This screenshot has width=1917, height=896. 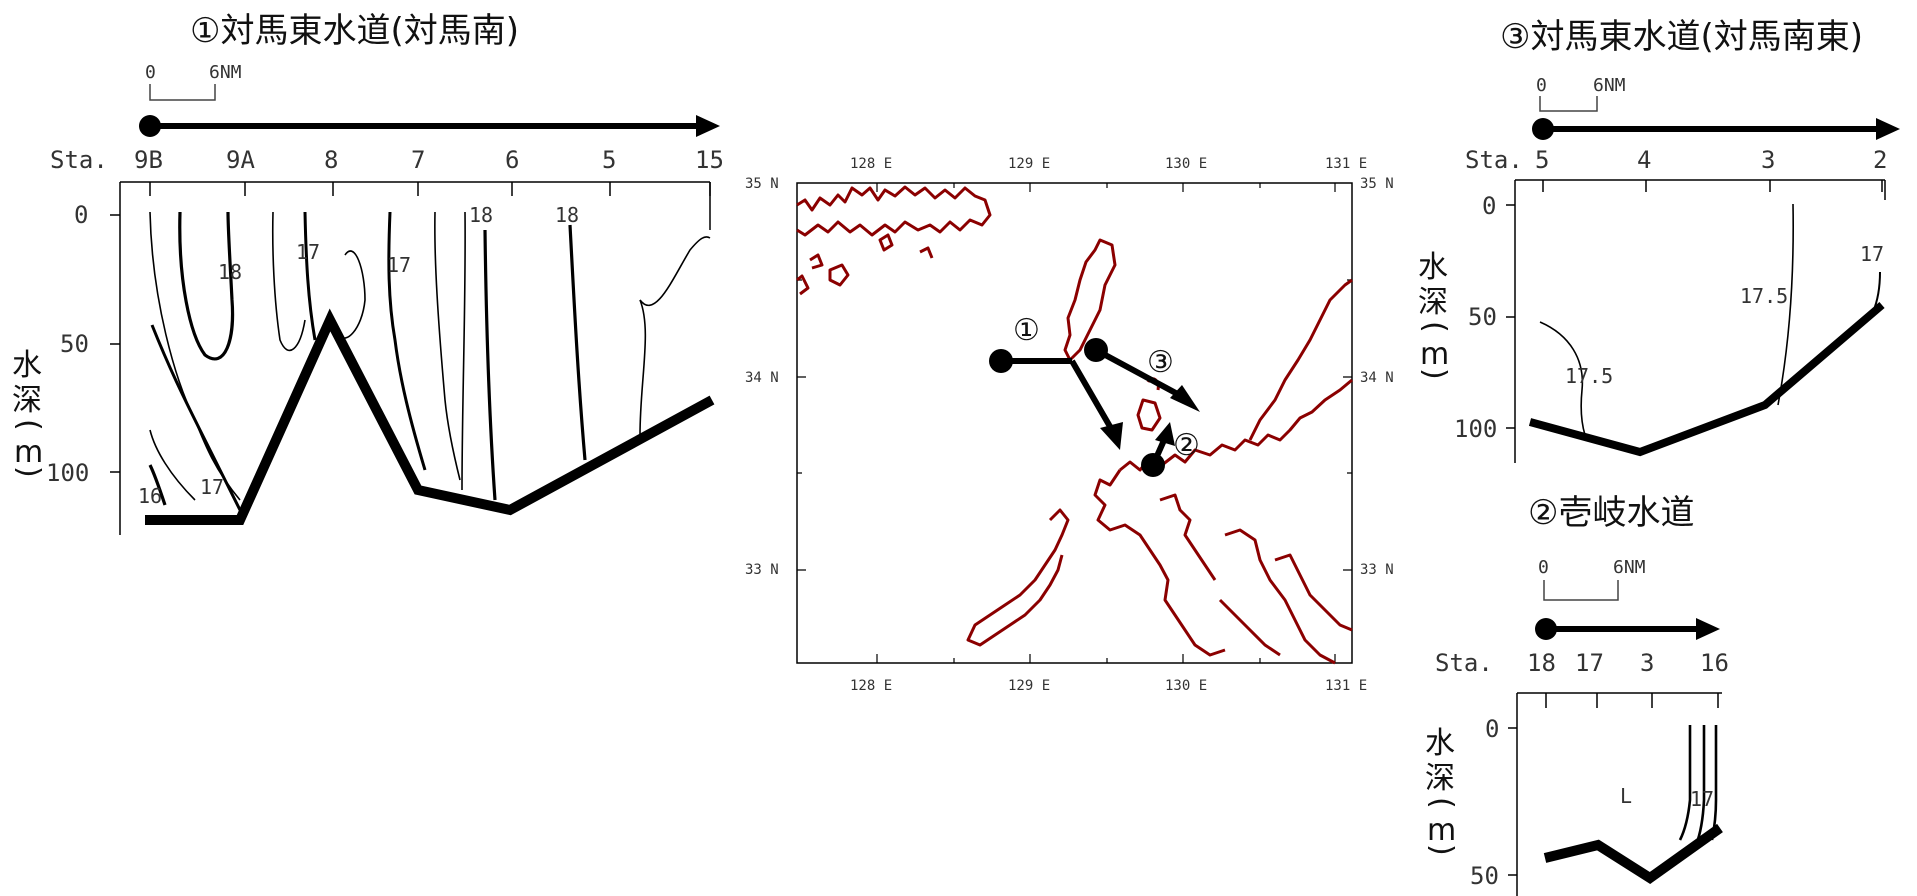 What do you see at coordinates (331, 160) in the screenshot?
I see `station-label: 8` at bounding box center [331, 160].